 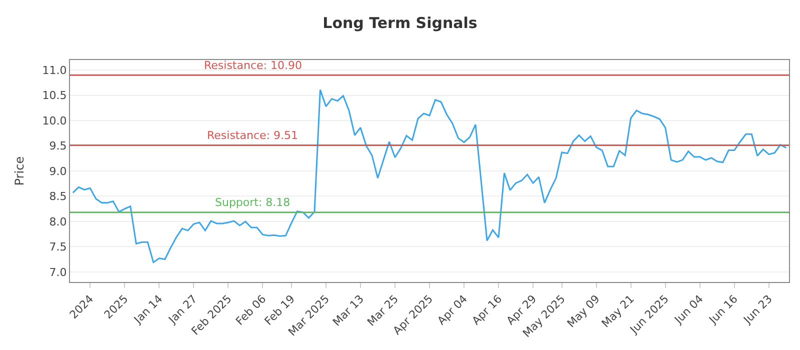 I want to click on y-tick-label: 9.5, so click(x=58, y=146).